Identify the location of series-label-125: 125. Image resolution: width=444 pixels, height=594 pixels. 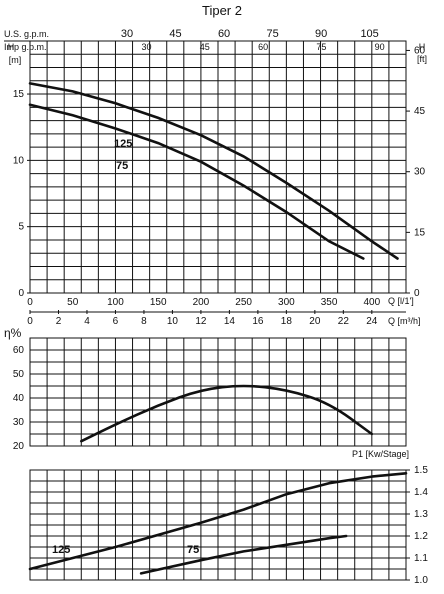
(123, 144).